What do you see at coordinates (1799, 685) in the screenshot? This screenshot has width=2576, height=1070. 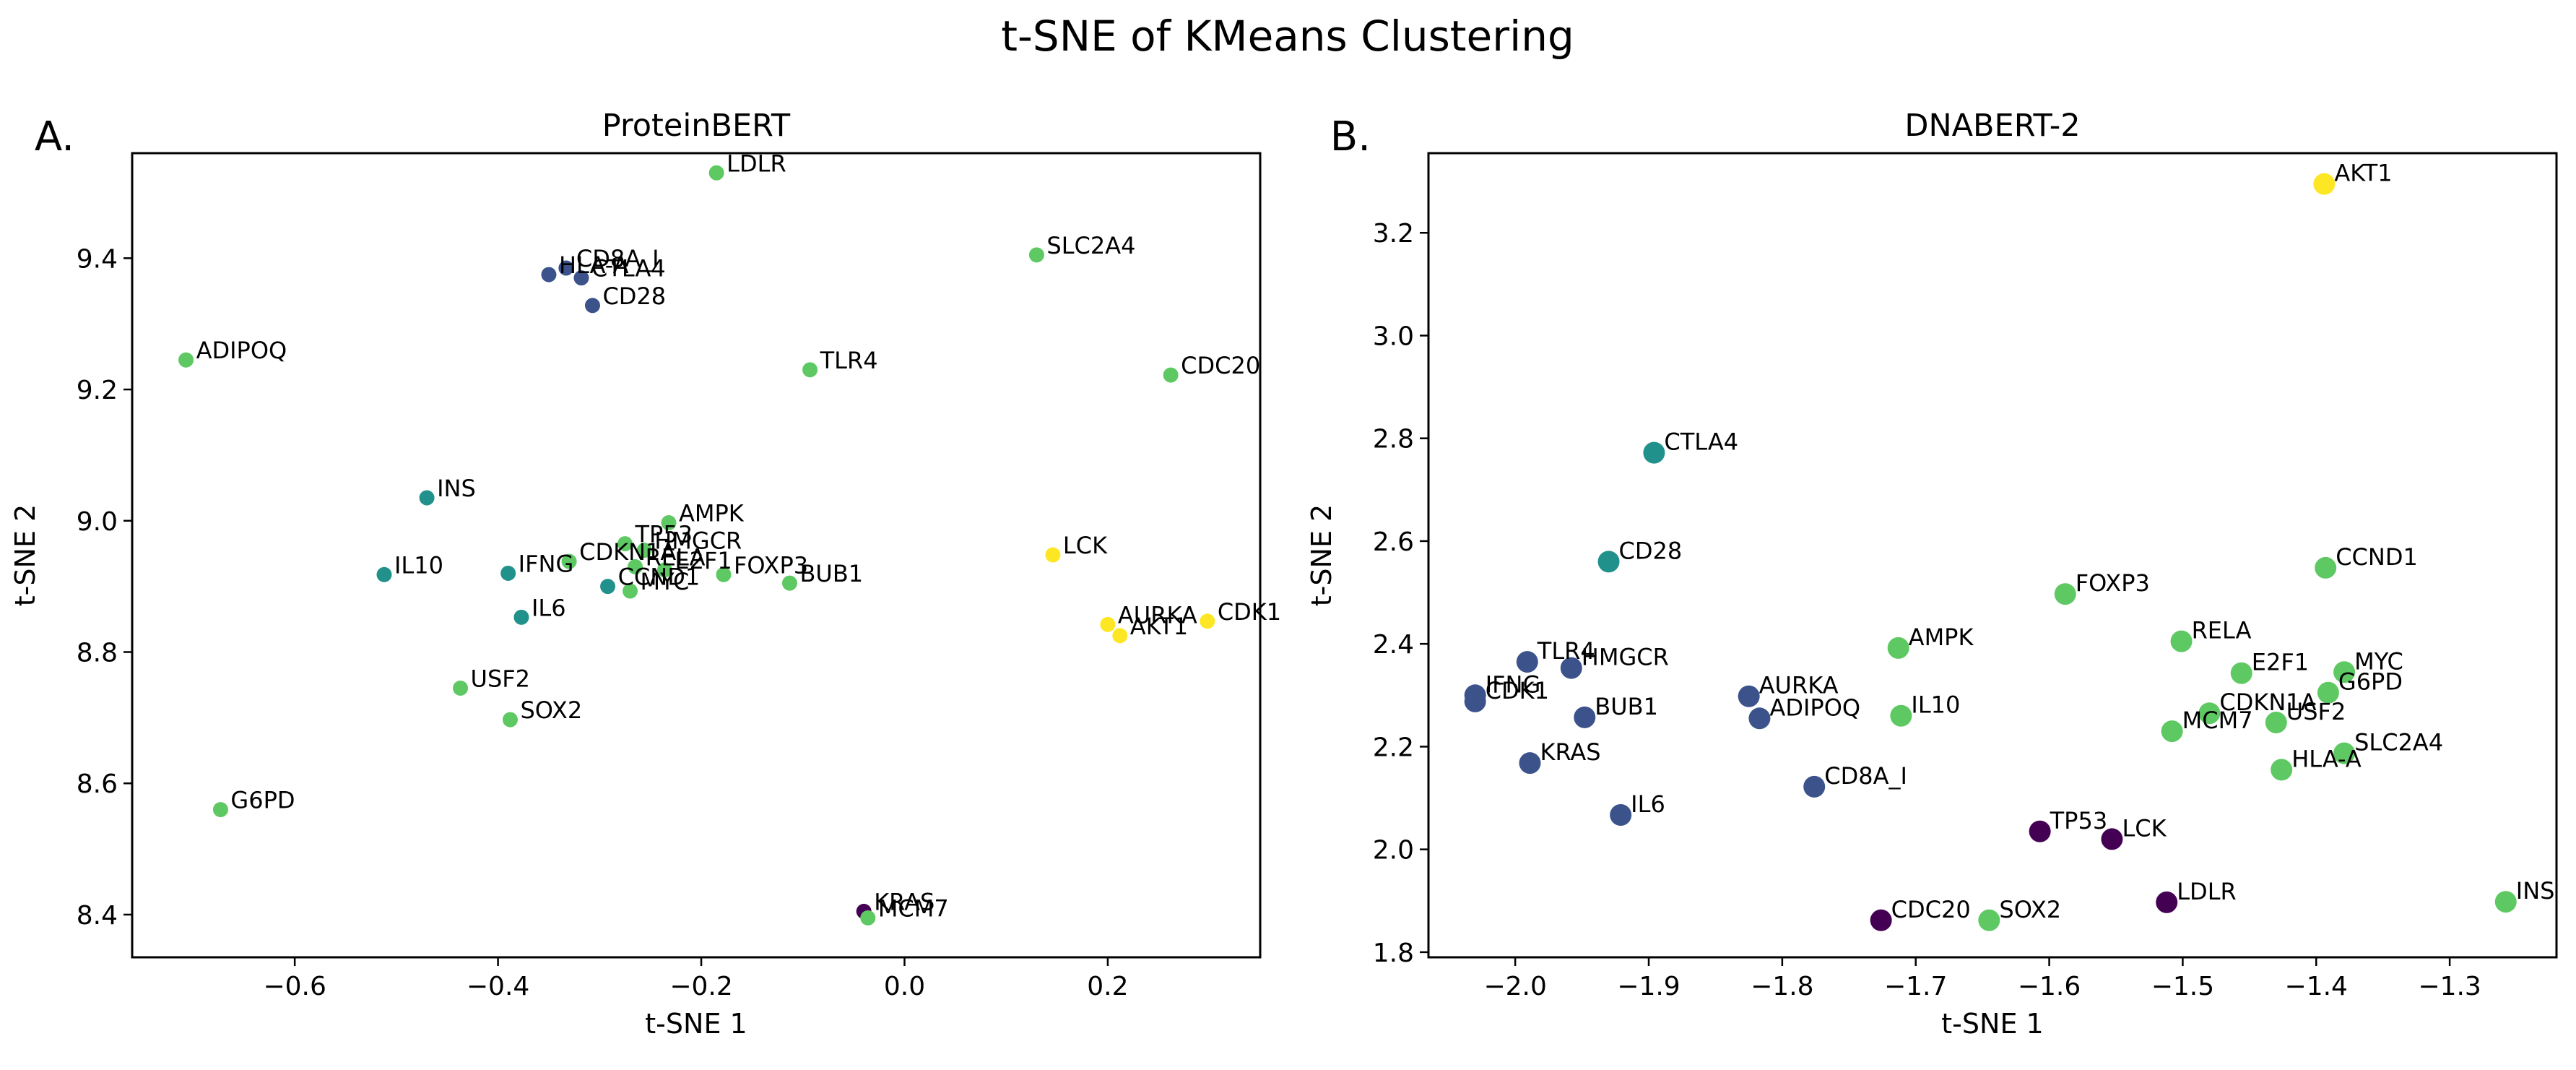 I see `point-label: AURKA` at bounding box center [1799, 685].